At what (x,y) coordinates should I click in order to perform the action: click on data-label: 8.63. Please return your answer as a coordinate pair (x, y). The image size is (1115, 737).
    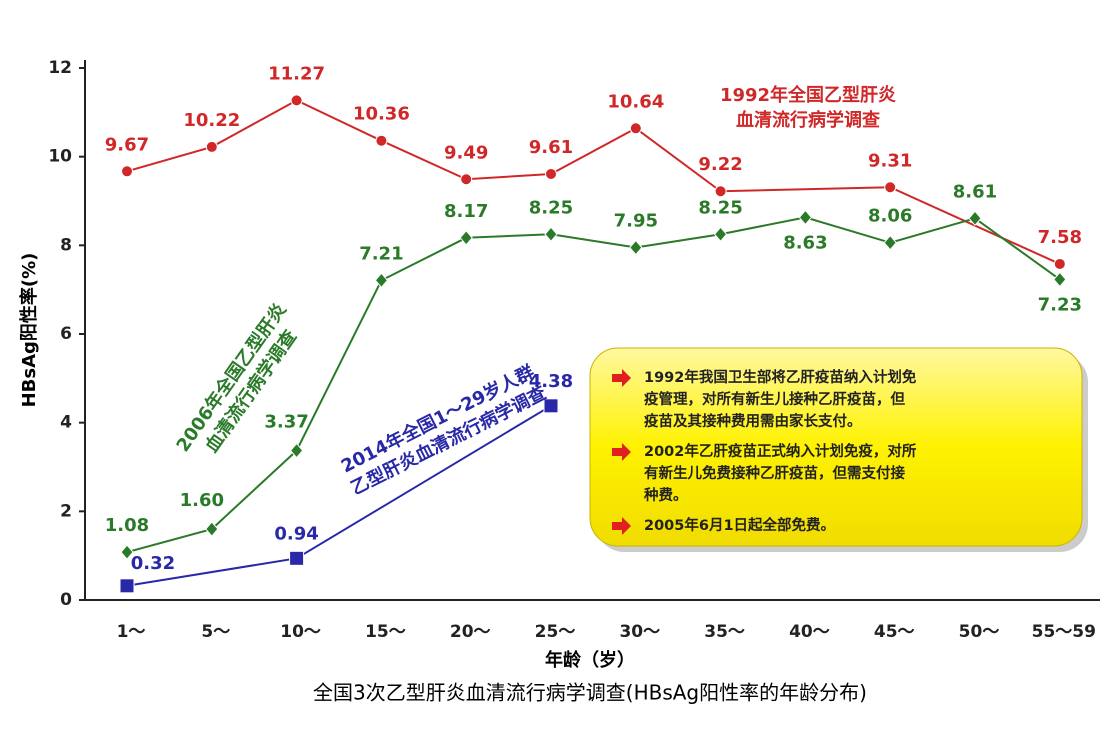
    Looking at the image, I should click on (805, 242).